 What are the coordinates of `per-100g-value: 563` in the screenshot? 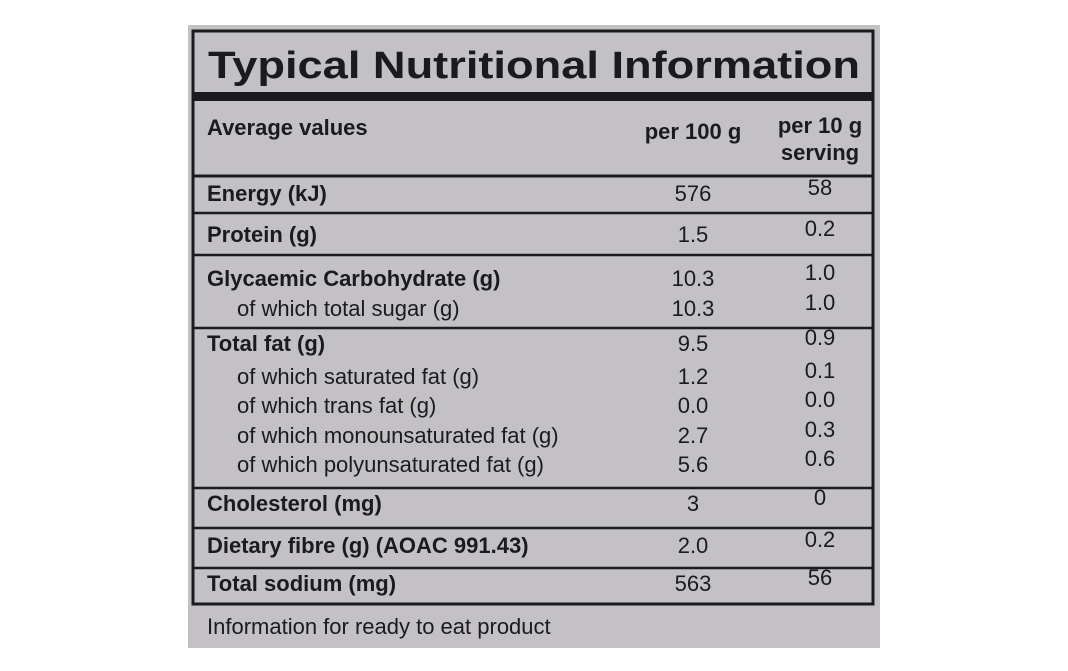 It's located at (693, 583).